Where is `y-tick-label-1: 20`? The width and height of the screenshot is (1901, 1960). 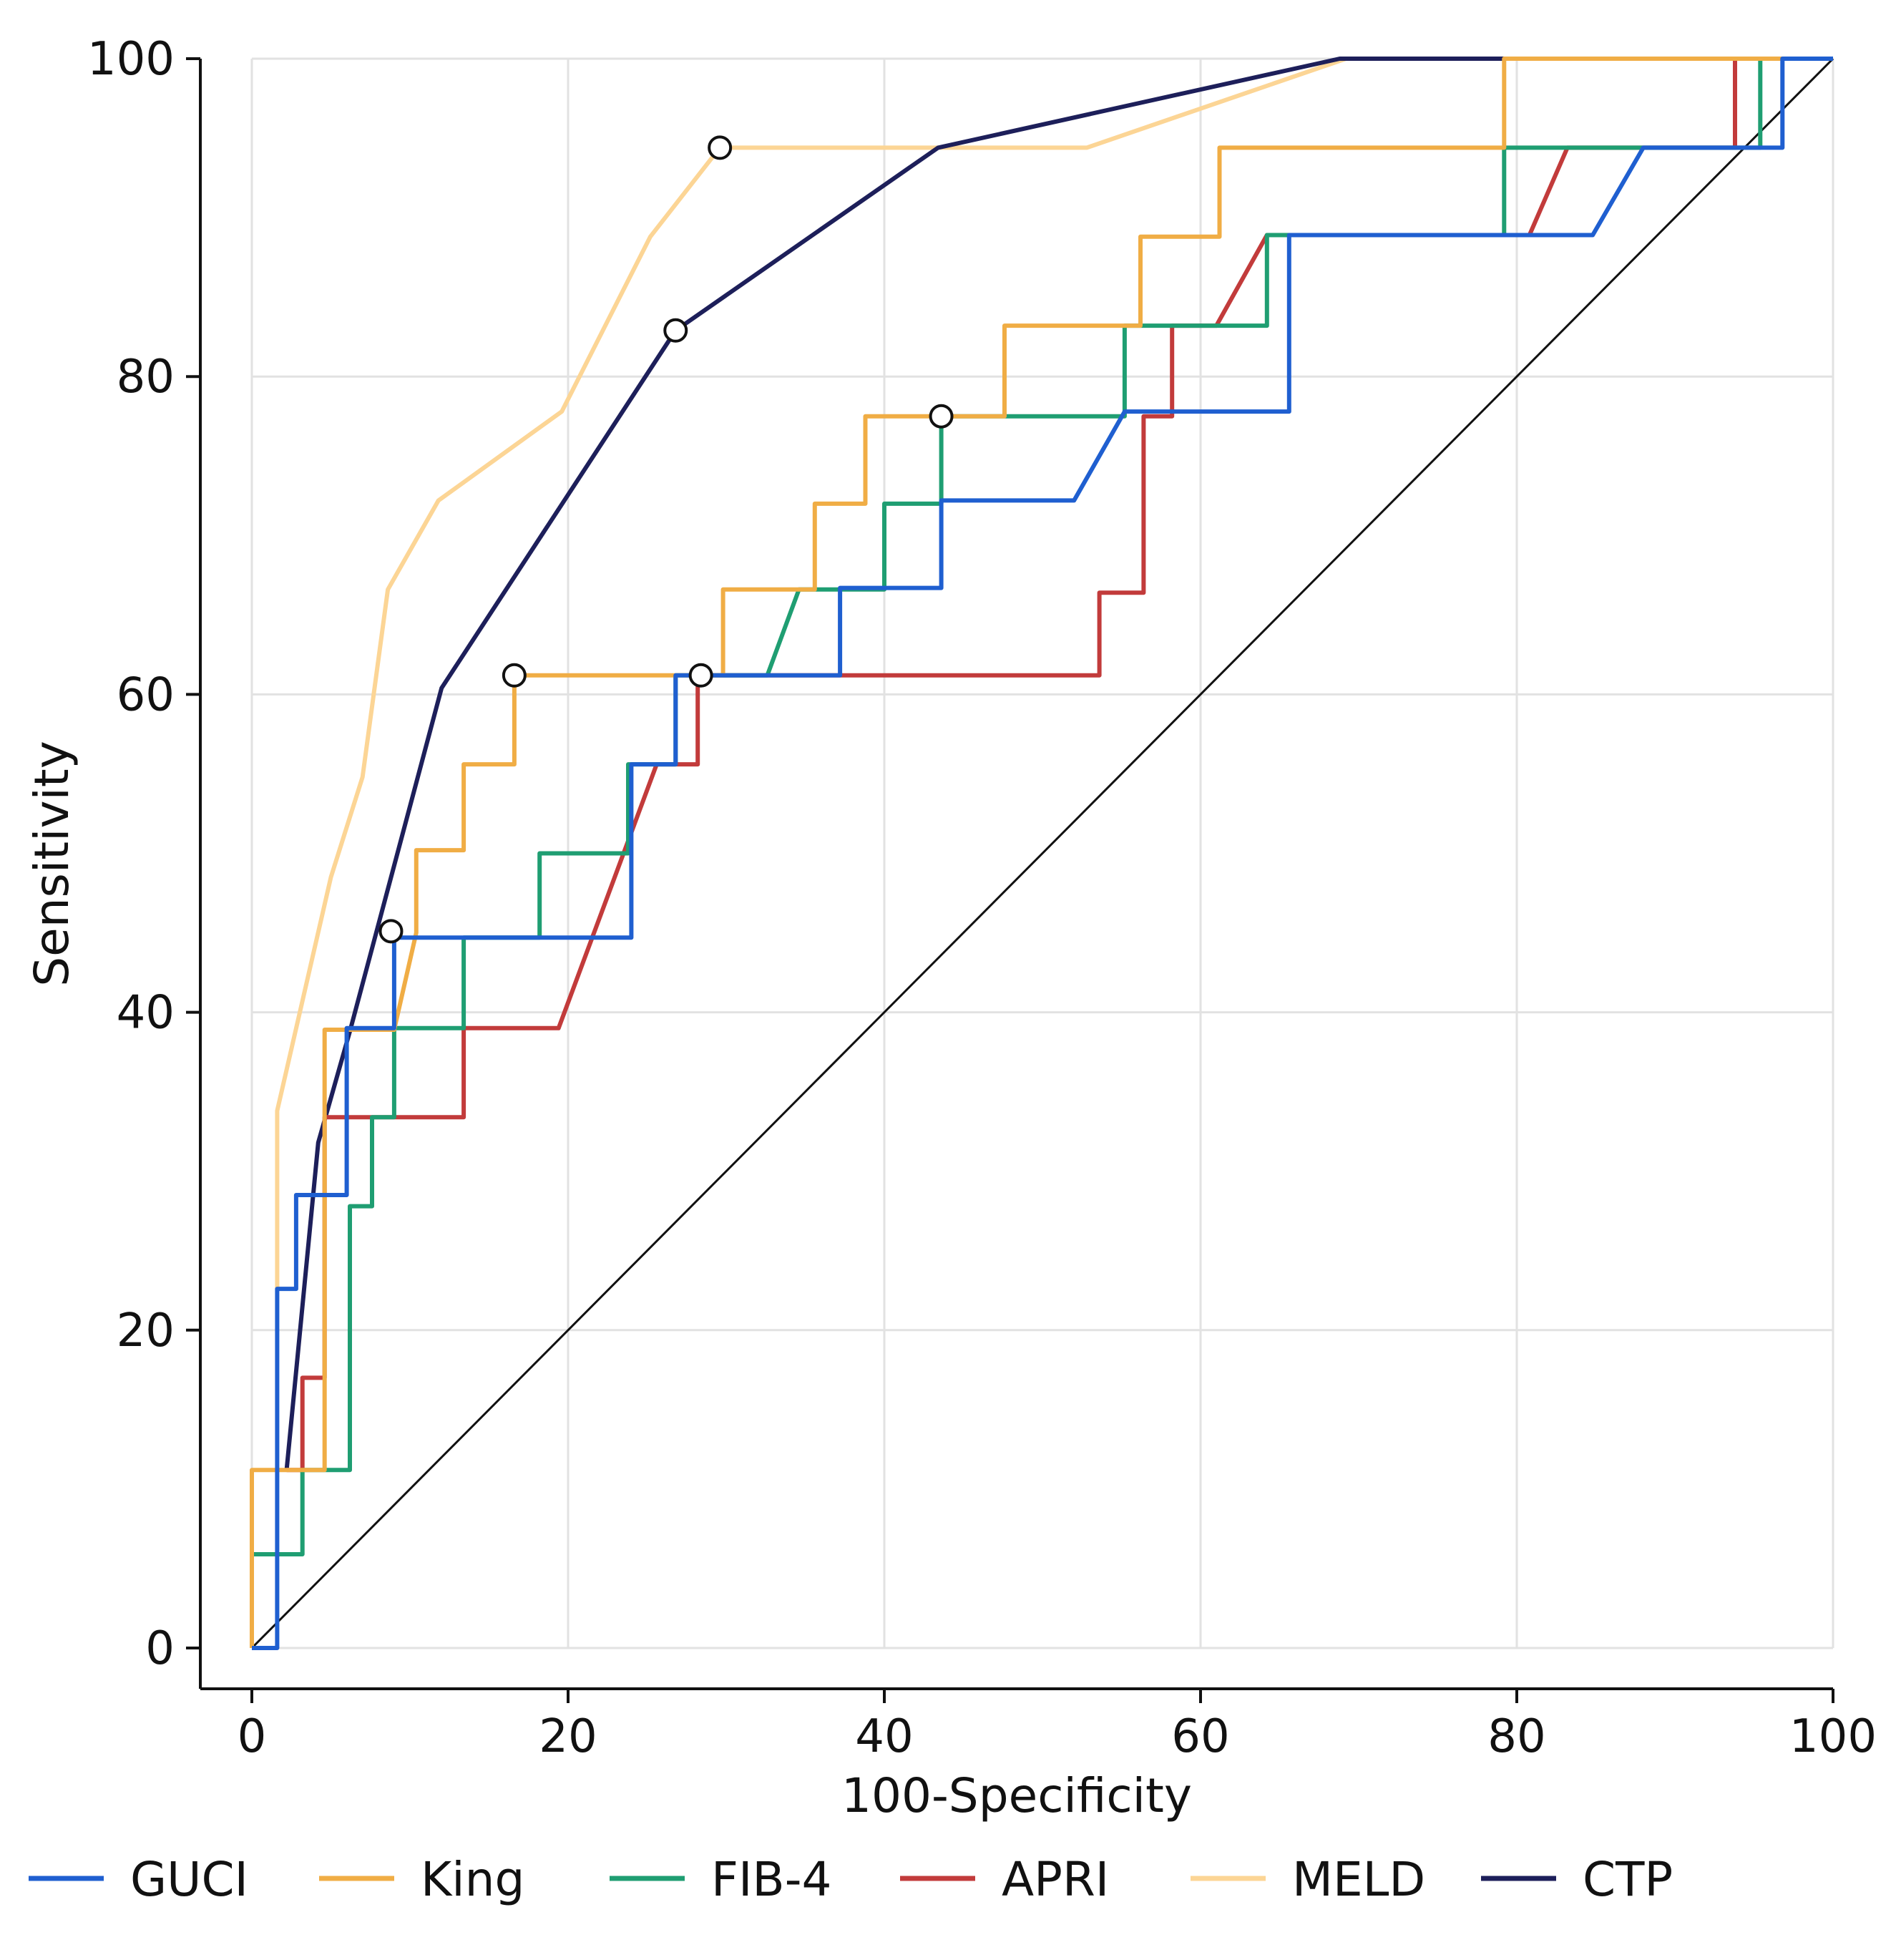
y-tick-label-1: 20 is located at coordinates (146, 1331).